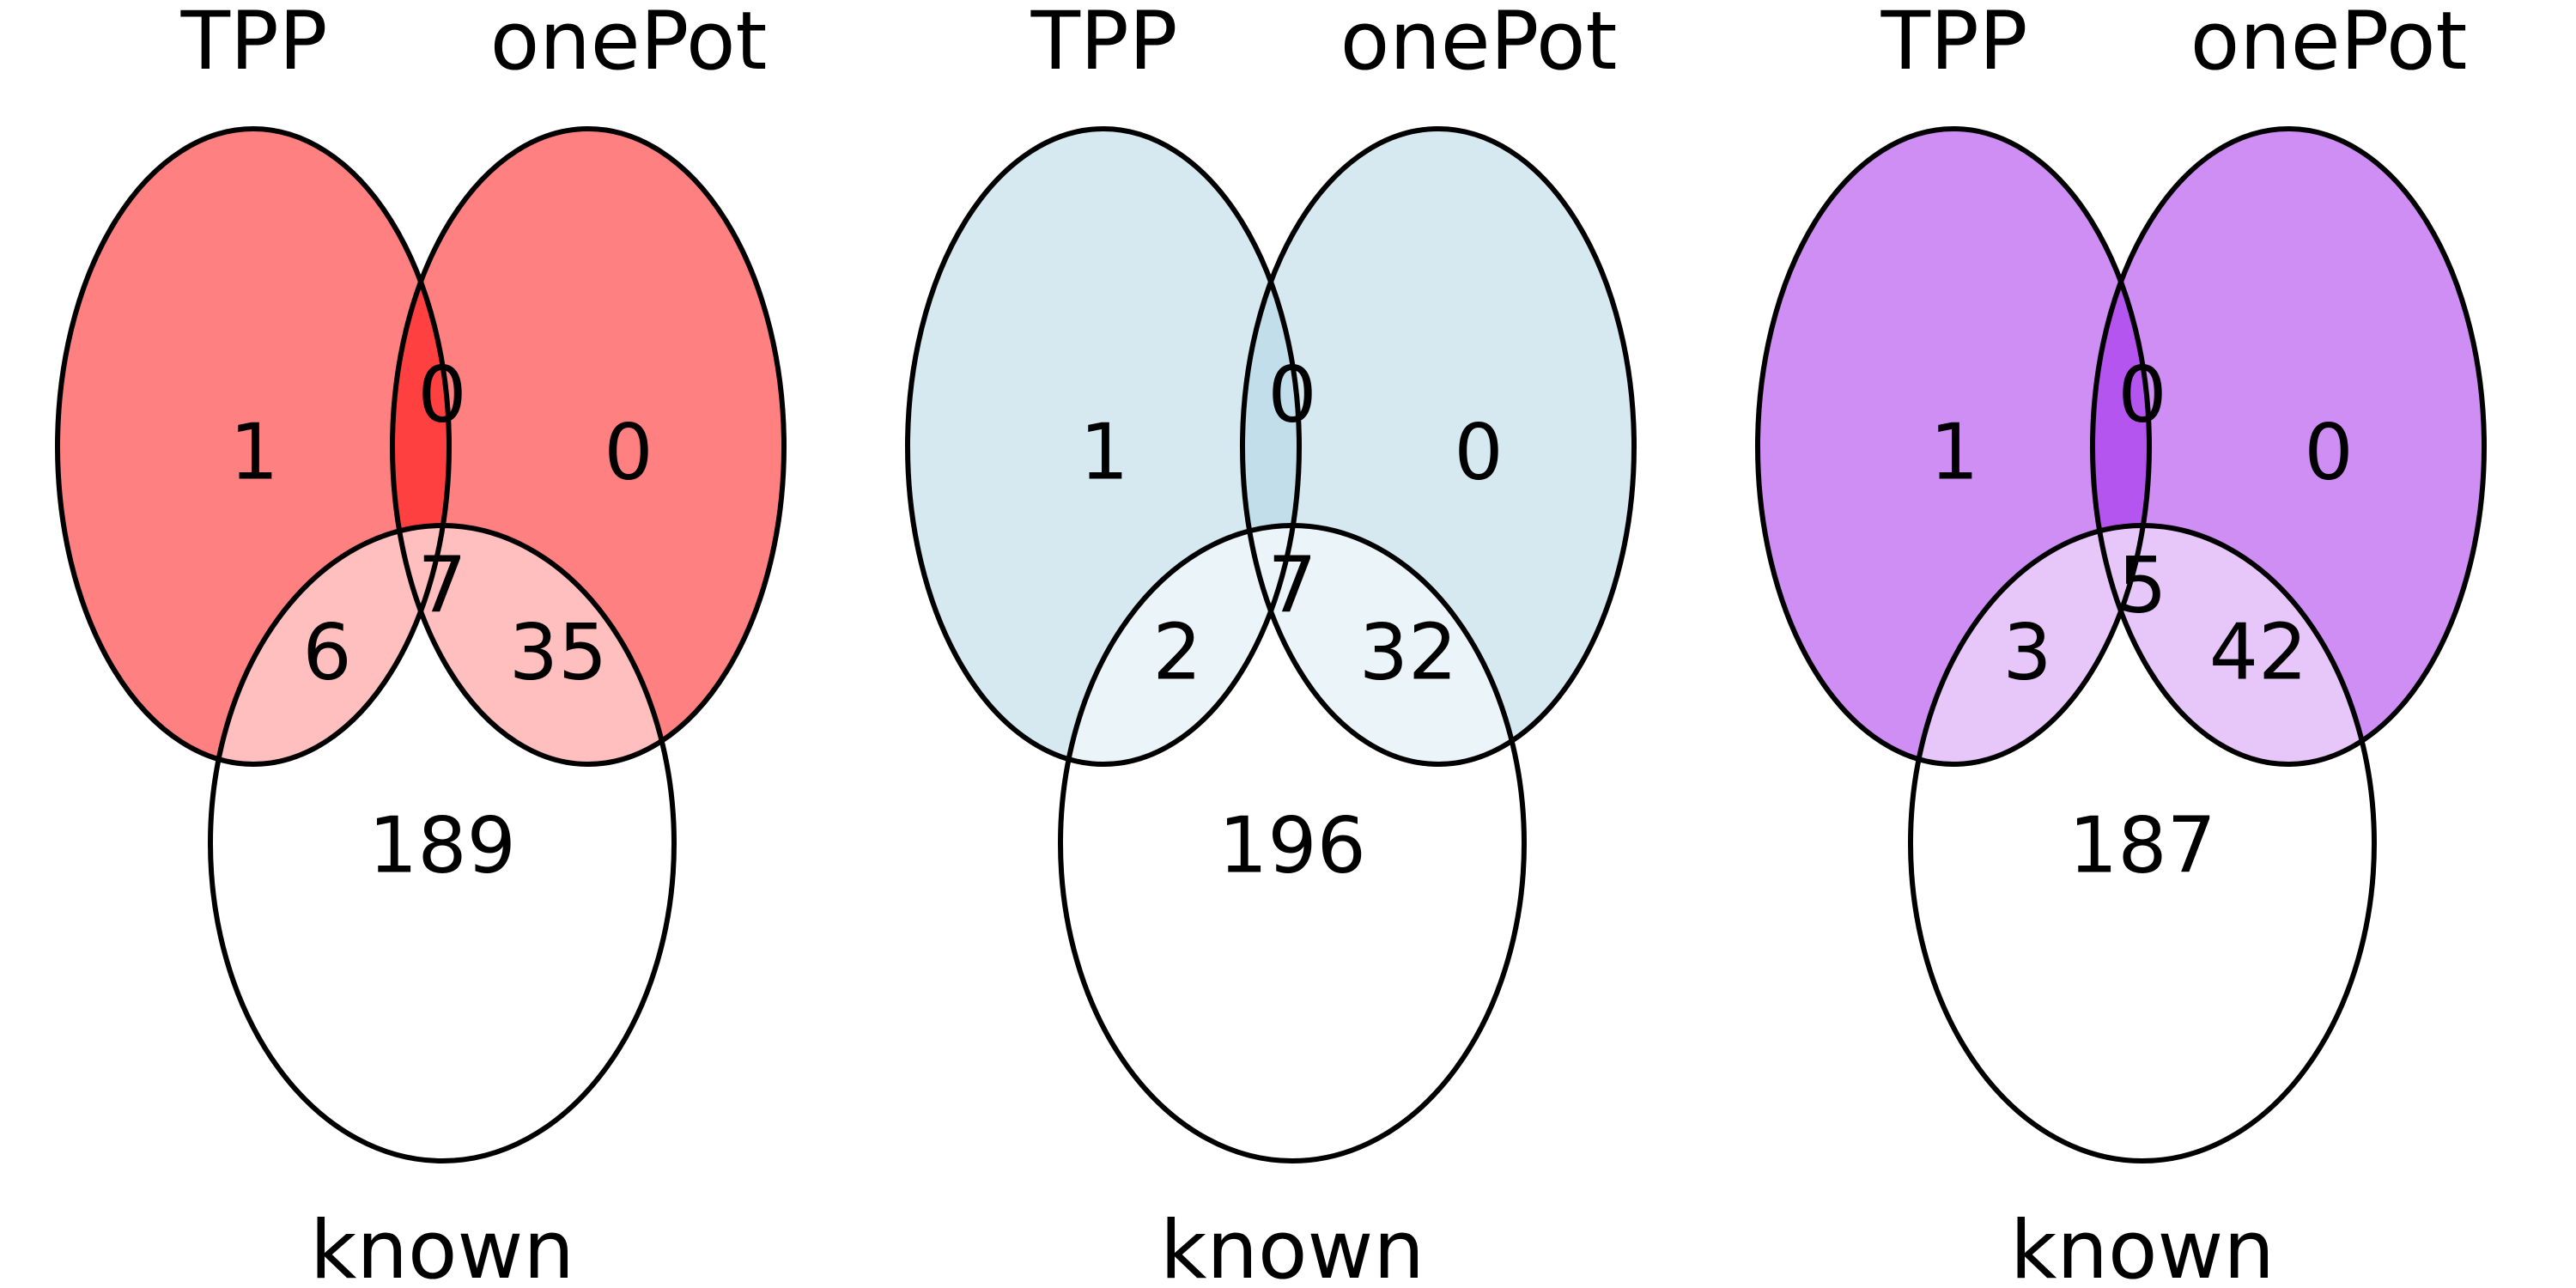 Image resolution: width=2576 pixels, height=1288 pixels. What do you see at coordinates (2141, 586) in the screenshot?
I see `region-count-abc: 5` at bounding box center [2141, 586].